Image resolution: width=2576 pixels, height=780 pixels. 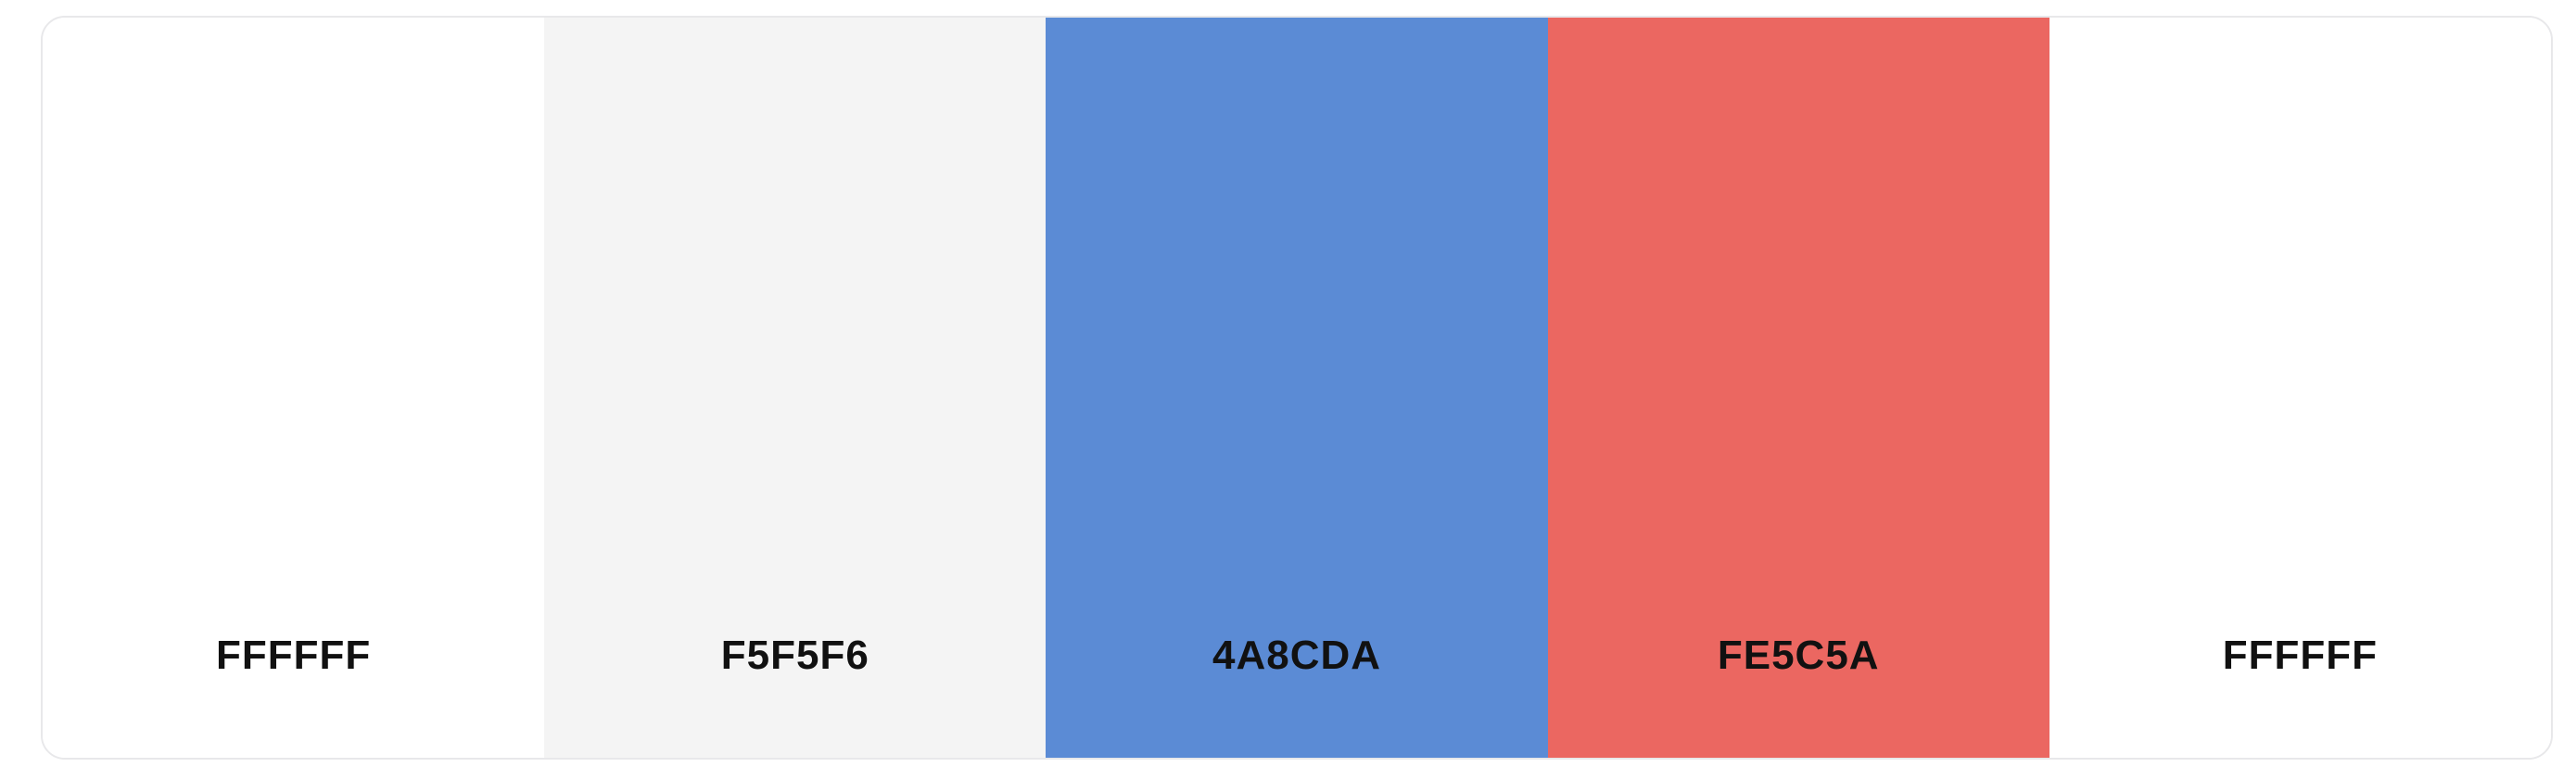 What do you see at coordinates (1798, 655) in the screenshot?
I see `swatch-hex-label: FE5C5A` at bounding box center [1798, 655].